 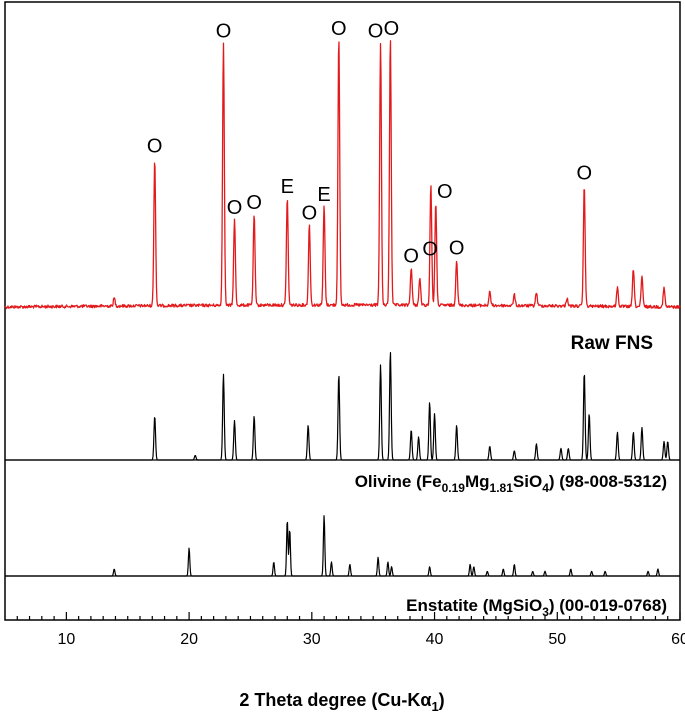 What do you see at coordinates (342, 546) in the screenshot?
I see `series-line-enstatite` at bounding box center [342, 546].